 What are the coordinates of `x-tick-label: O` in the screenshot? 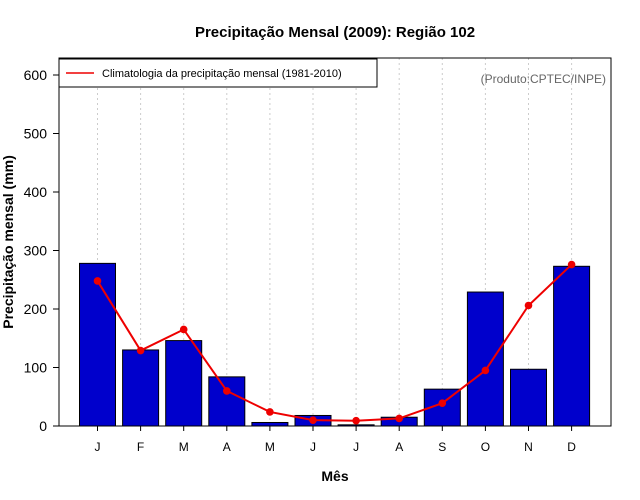 It's located at (485, 447).